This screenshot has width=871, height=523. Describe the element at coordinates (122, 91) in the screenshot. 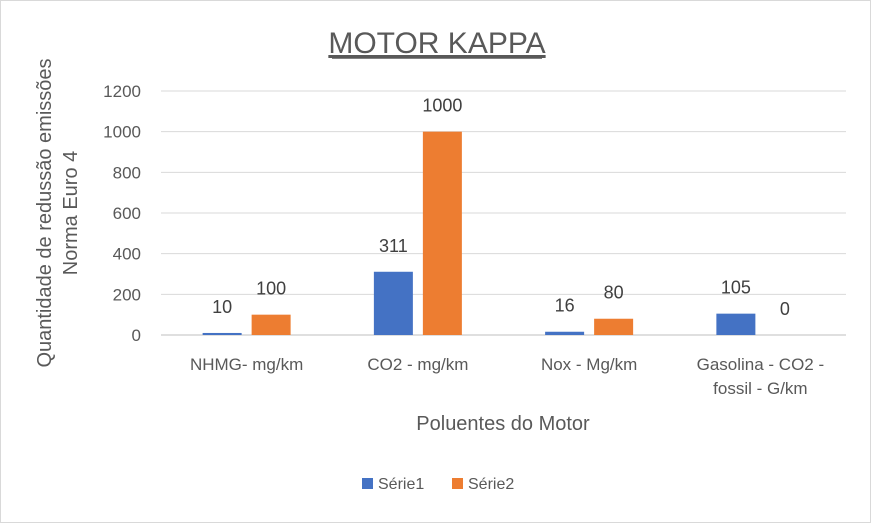

I see `y-tick-label: 1200` at that location.